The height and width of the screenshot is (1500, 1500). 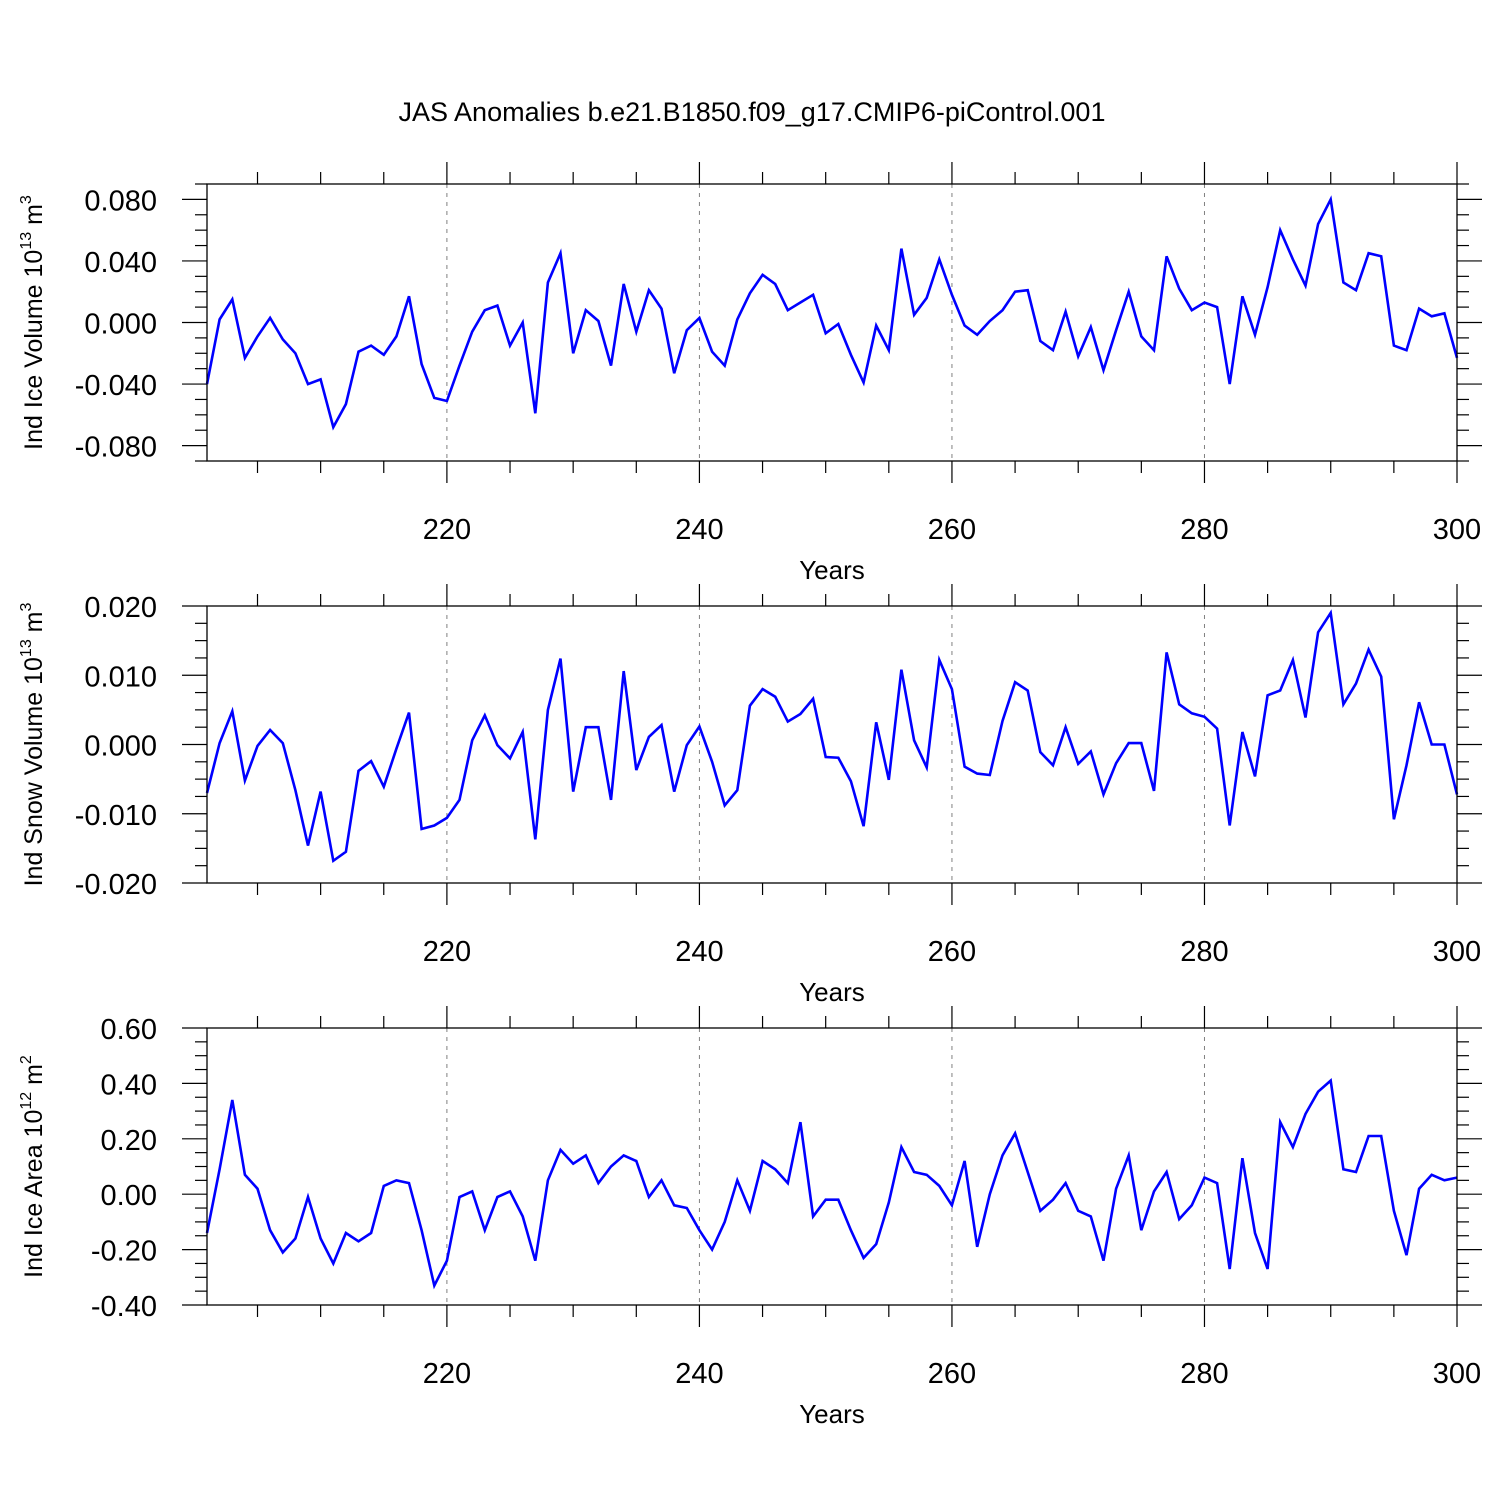 What do you see at coordinates (116, 386) in the screenshot?
I see `y-tick-label: -0.040` at bounding box center [116, 386].